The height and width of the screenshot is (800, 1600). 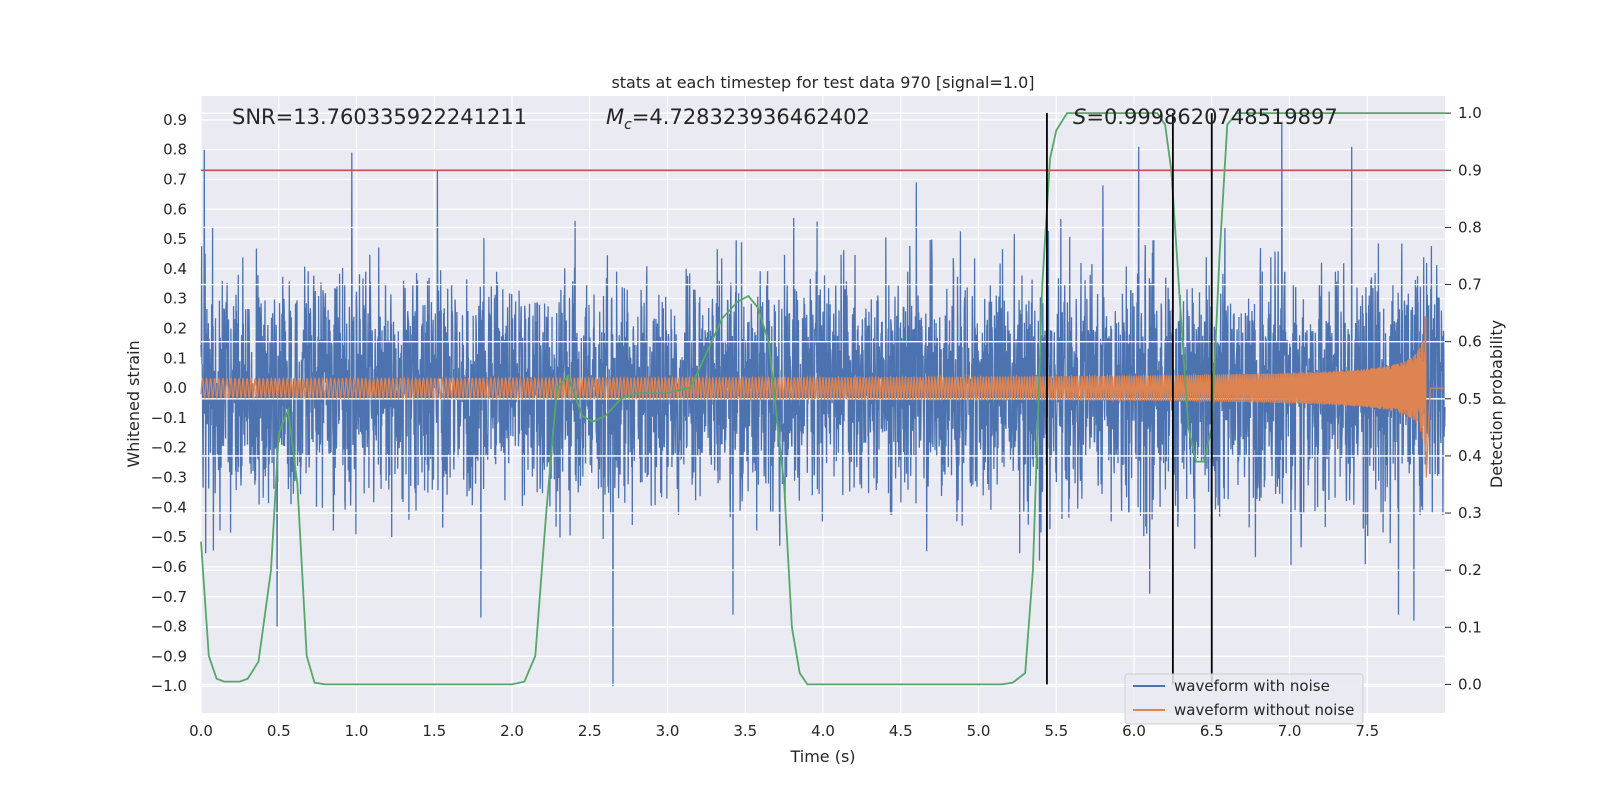 I want to click on x-tick-label: 0.0, so click(x=201, y=731).